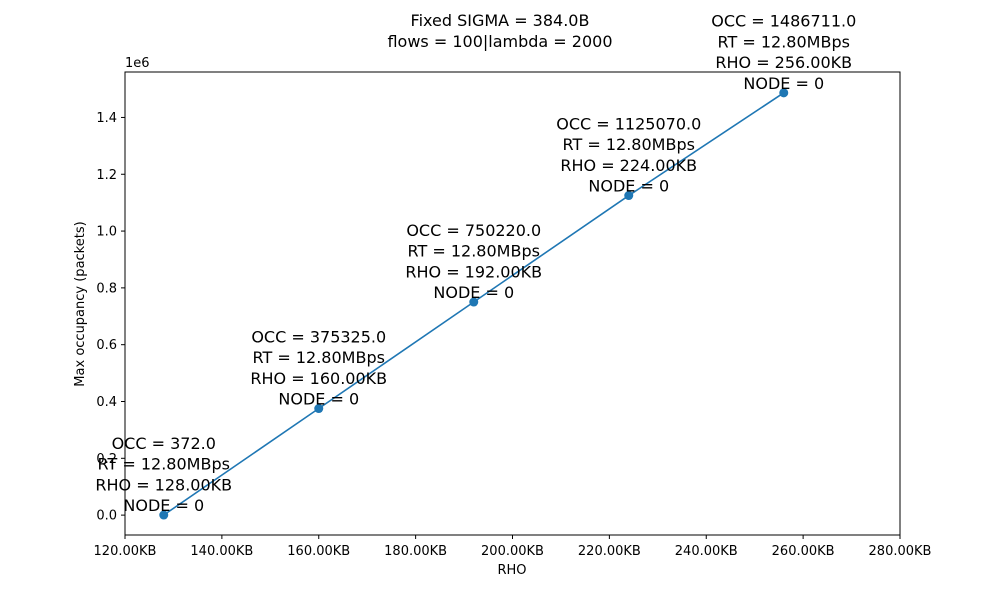 The height and width of the screenshot is (600, 1000). What do you see at coordinates (473, 271) in the screenshot?
I see `annotation-line: RHO = 192.00KB` at bounding box center [473, 271].